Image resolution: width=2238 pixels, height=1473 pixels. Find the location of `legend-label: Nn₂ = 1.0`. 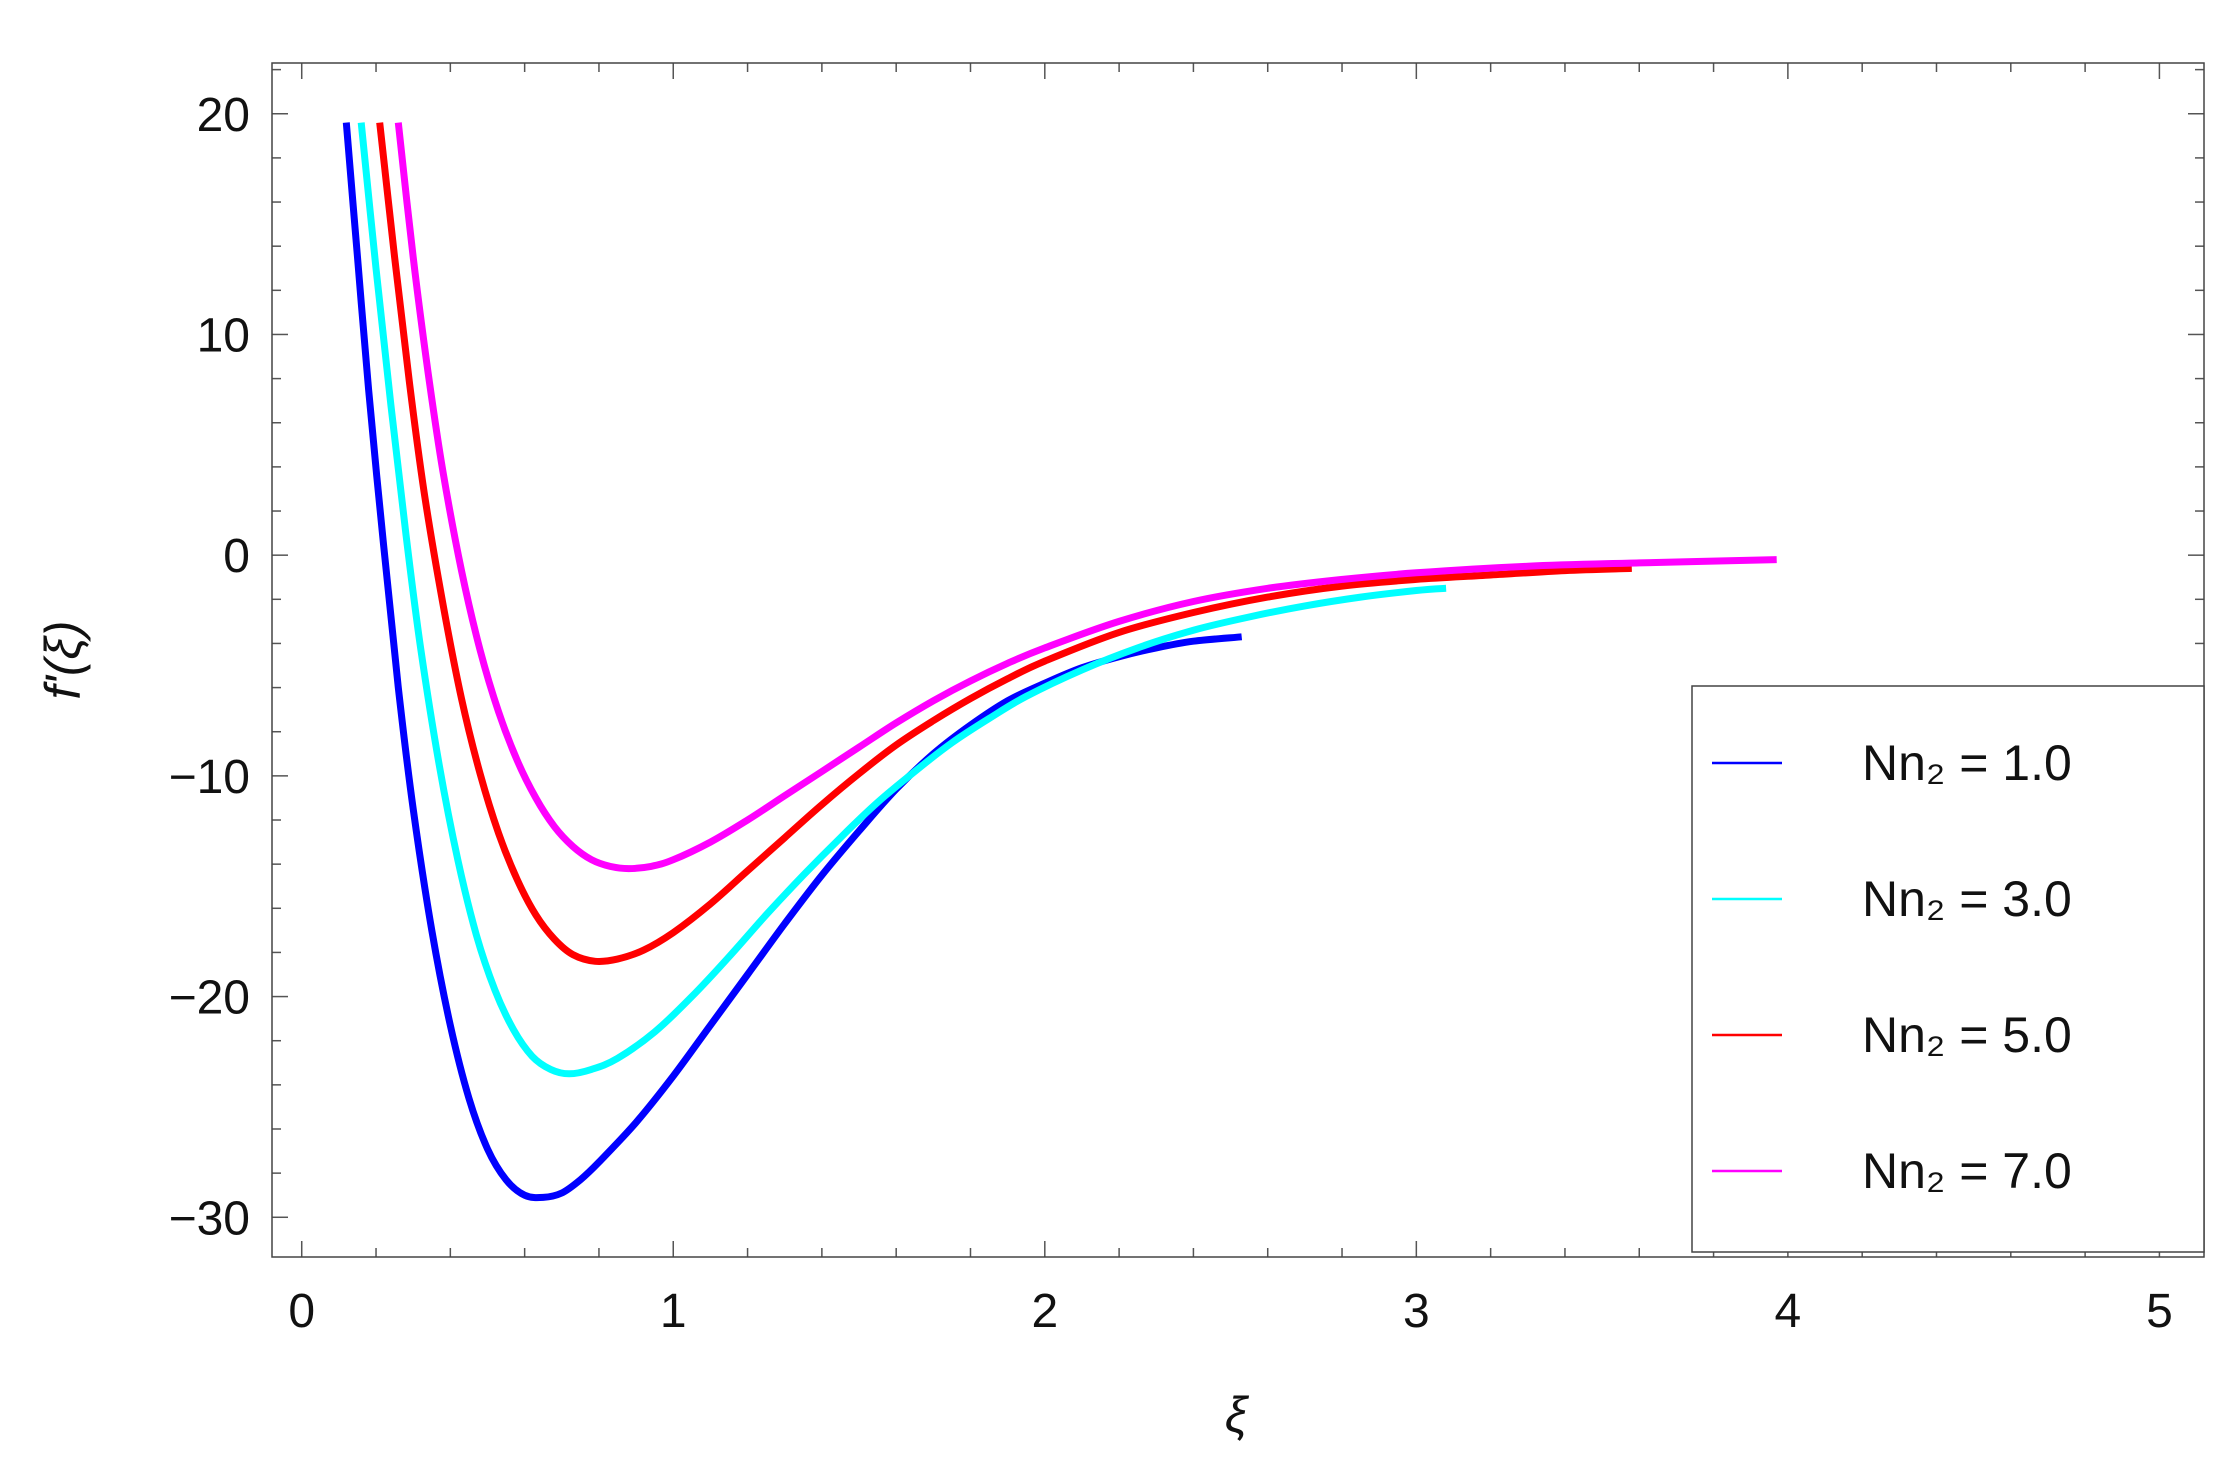

legend-label: Nn₂ = 1.0 is located at coordinates (1967, 763).